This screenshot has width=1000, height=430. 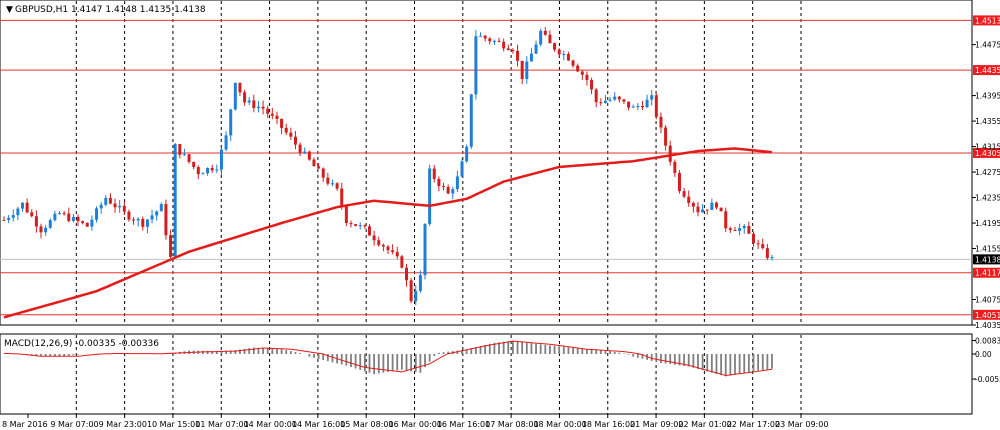 What do you see at coordinates (987, 223) in the screenshot?
I see `y-tick-label: 1.4195` at bounding box center [987, 223].